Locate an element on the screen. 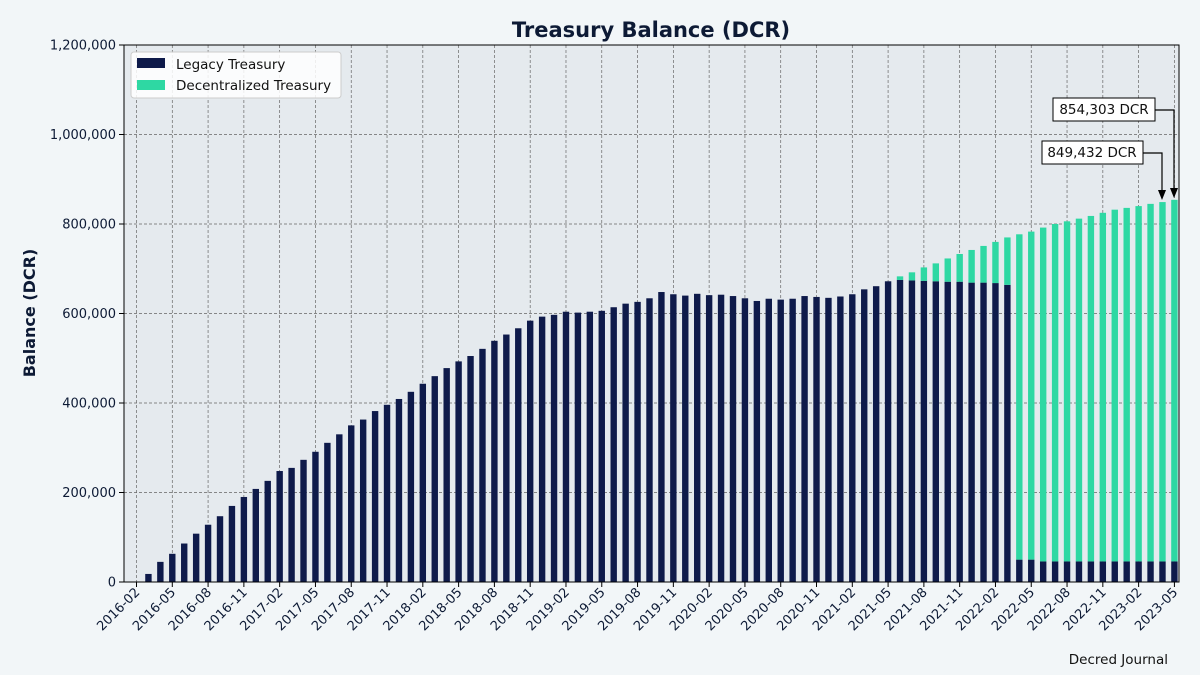  y-tick-label: 400,000 is located at coordinates (89, 404).